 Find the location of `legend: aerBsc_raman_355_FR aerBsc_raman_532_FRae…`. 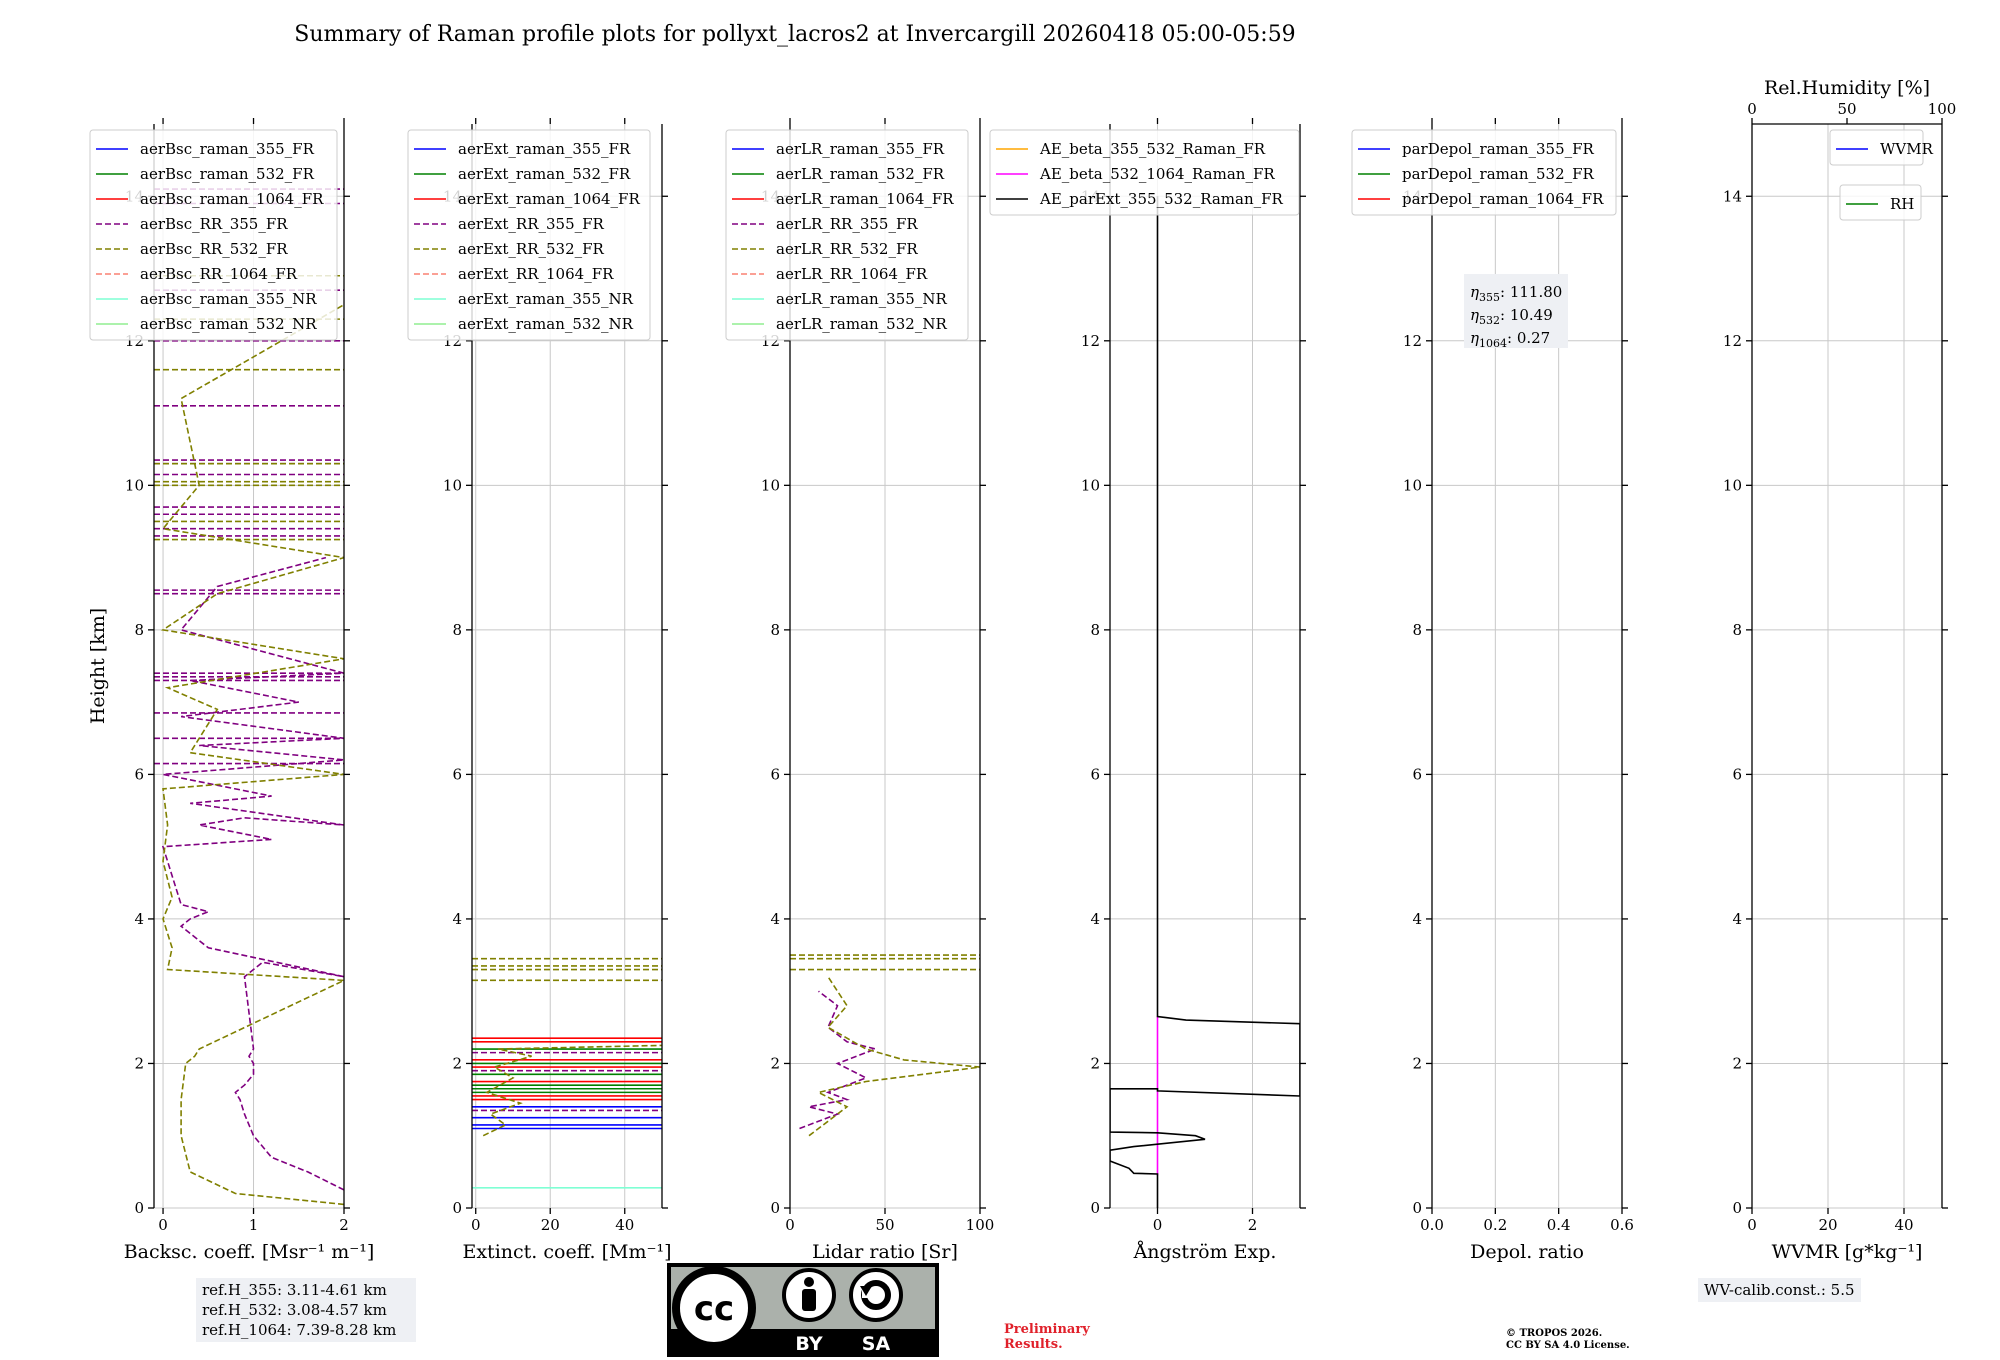

legend: aerBsc_raman_355_FR aerBsc_raman_532_FRae… is located at coordinates (213, 235).